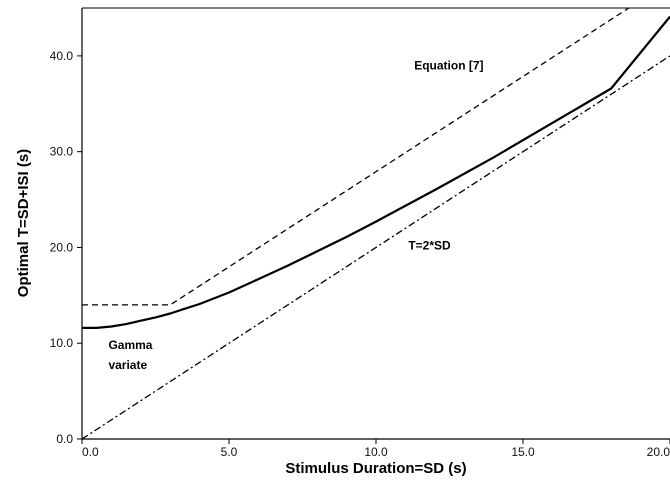  I want to click on y-tick-label: 0.0, so click(64, 439).